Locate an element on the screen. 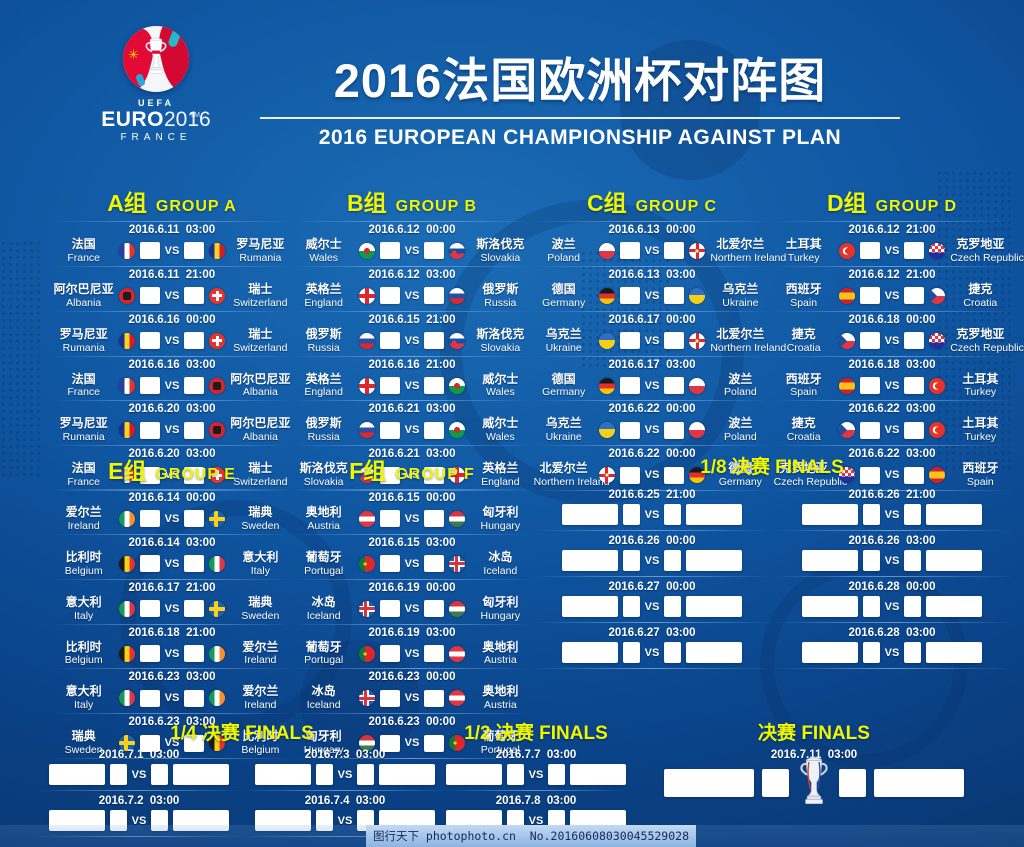 The width and height of the screenshot is (1024, 847). match-date: 2016.6.26 21:00 is located at coordinates (892, 495).